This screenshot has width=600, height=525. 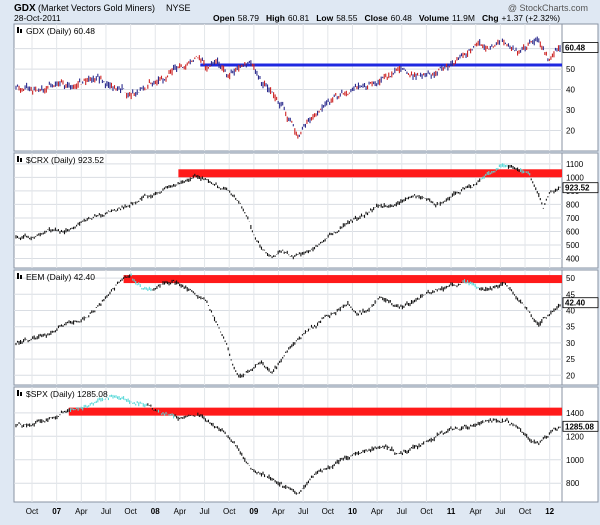 What do you see at coordinates (67, 394) in the screenshot?
I see `panel-title: $SPX (Daily) 1285.08` at bounding box center [67, 394].